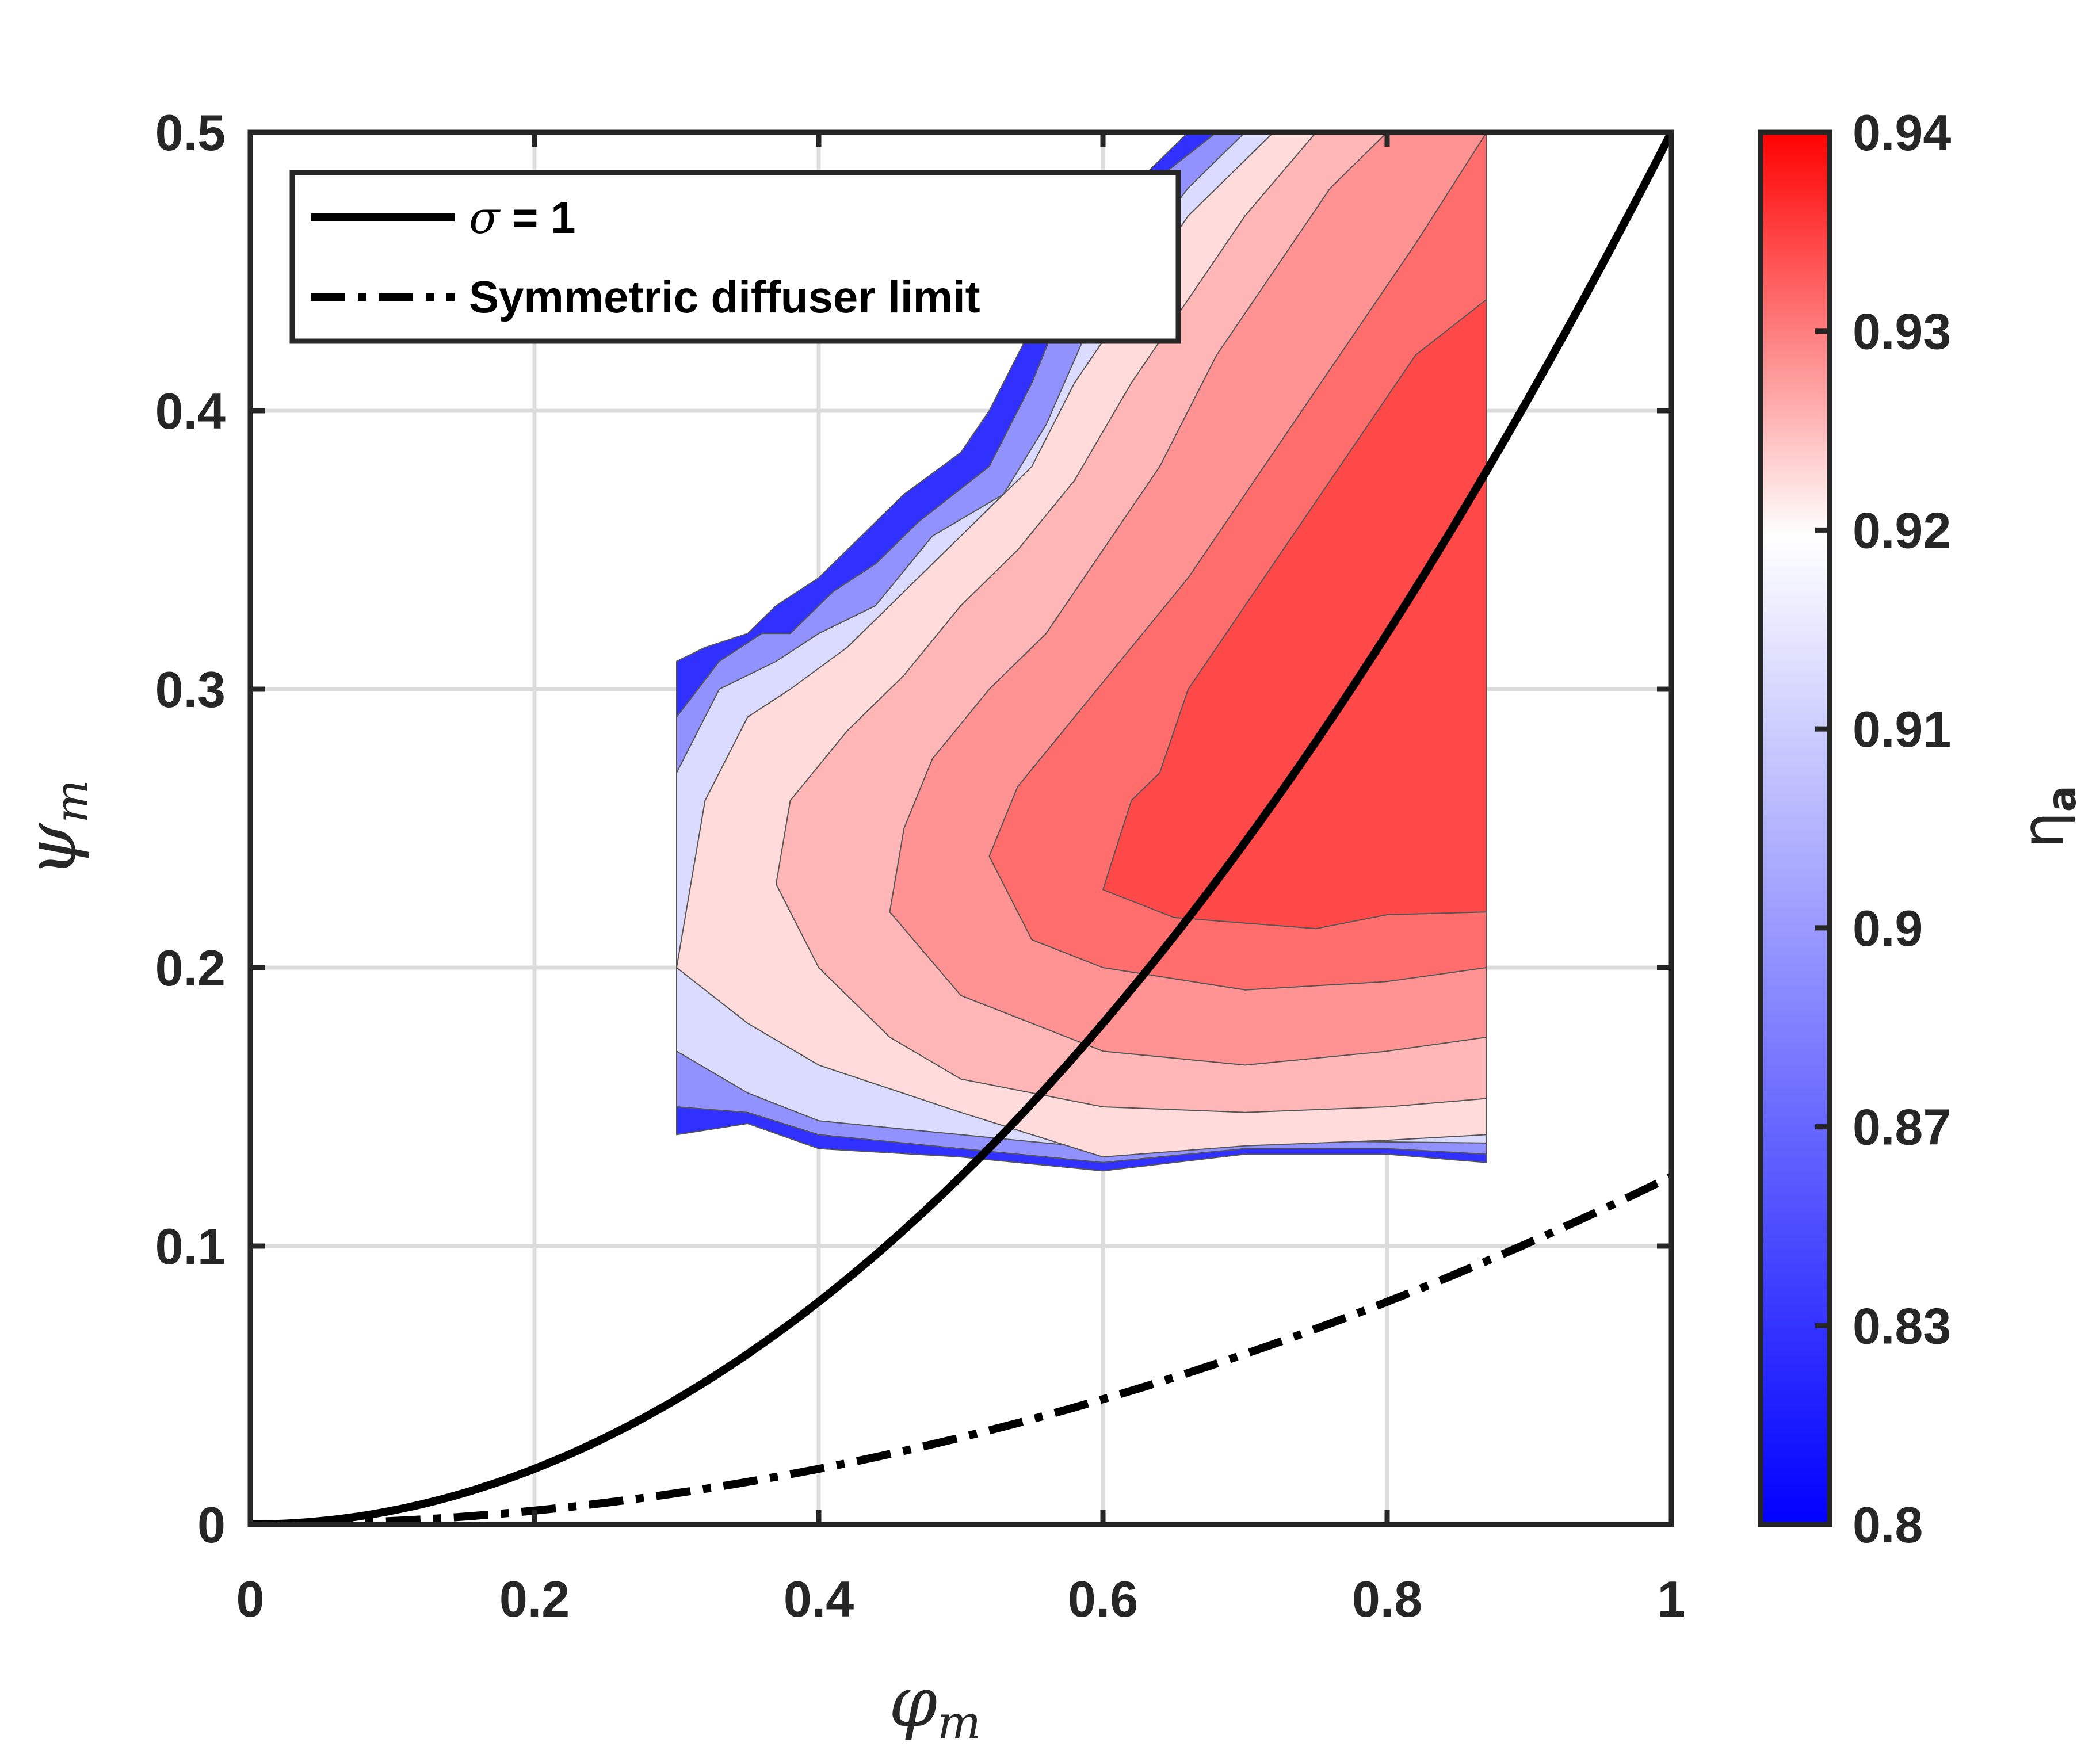 This screenshot has height=1750, width=2100. Describe the element at coordinates (485, 218) in the screenshot. I see `legend-symbol-sigma: σ` at that location.